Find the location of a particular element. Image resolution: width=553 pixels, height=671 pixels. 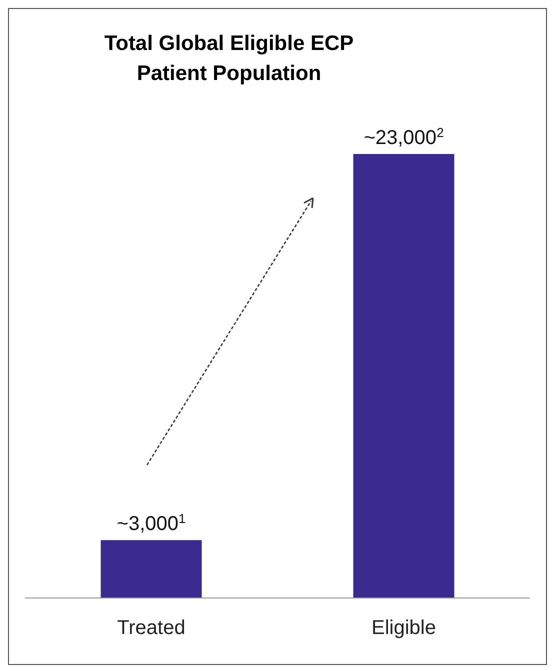

data-label: ~3,000$^{1}$ is located at coordinates (151, 523).